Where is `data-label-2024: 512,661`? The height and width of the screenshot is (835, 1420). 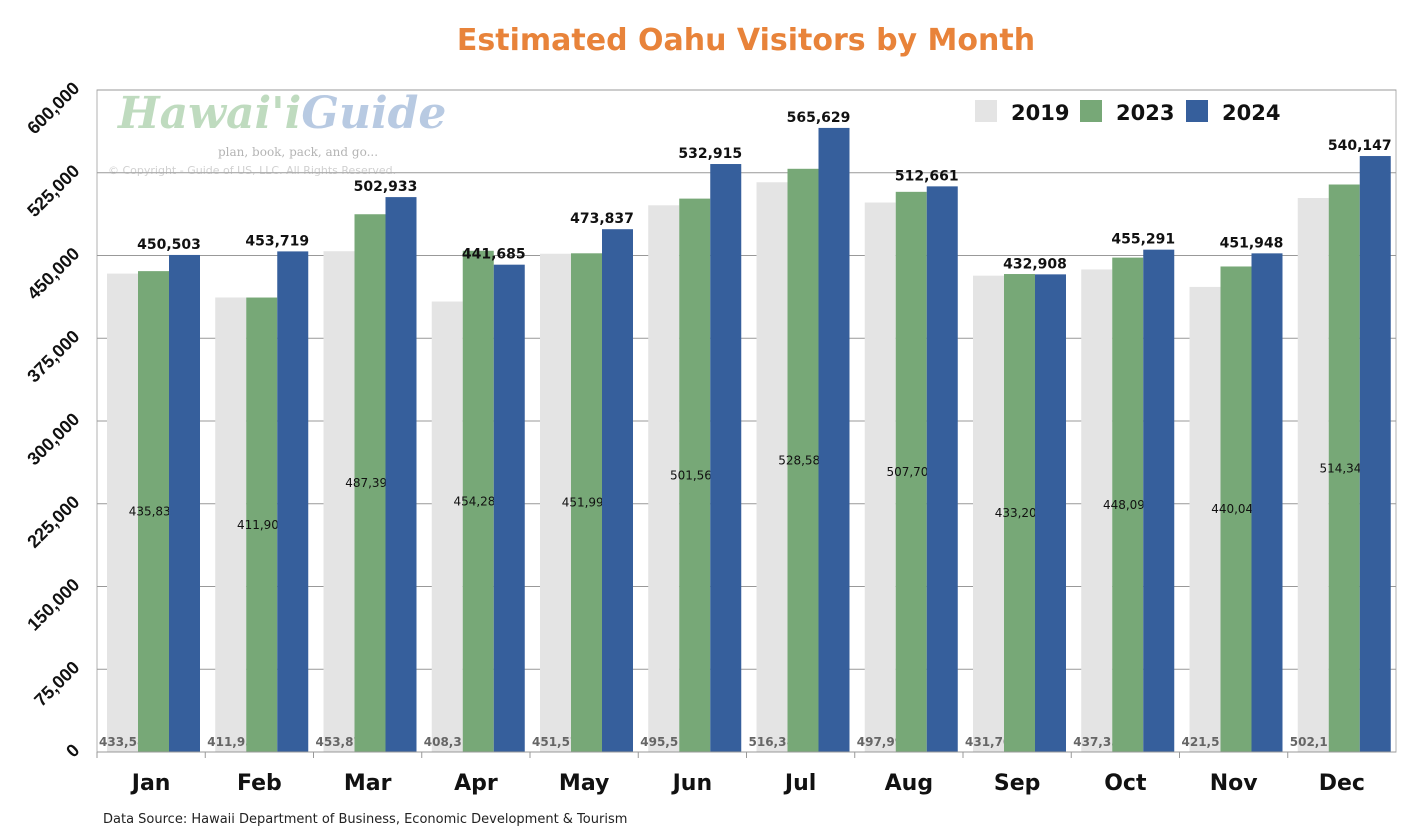
data-label-2024: 512,661 is located at coordinates (927, 176).